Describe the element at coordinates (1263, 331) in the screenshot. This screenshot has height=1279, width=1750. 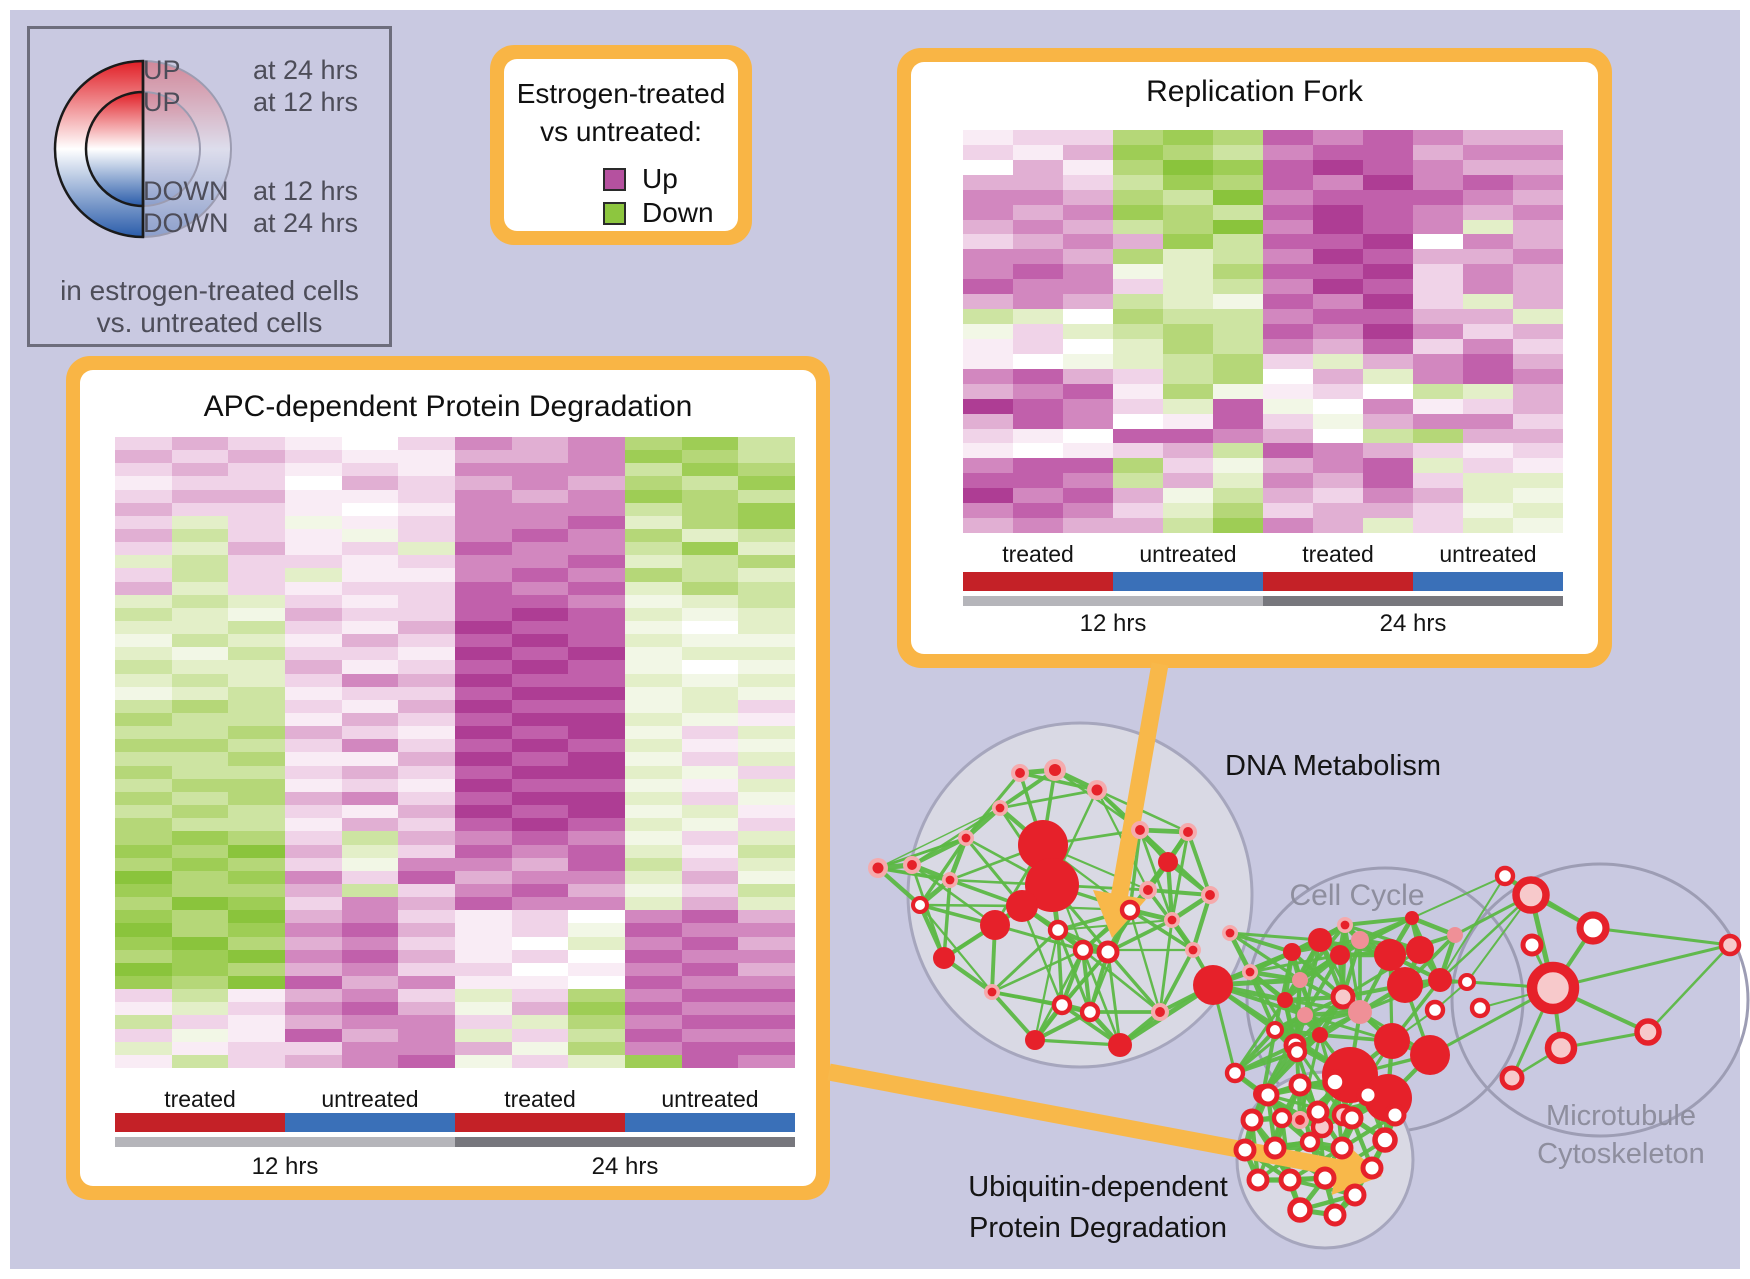
I see `rep-heatmap` at that location.